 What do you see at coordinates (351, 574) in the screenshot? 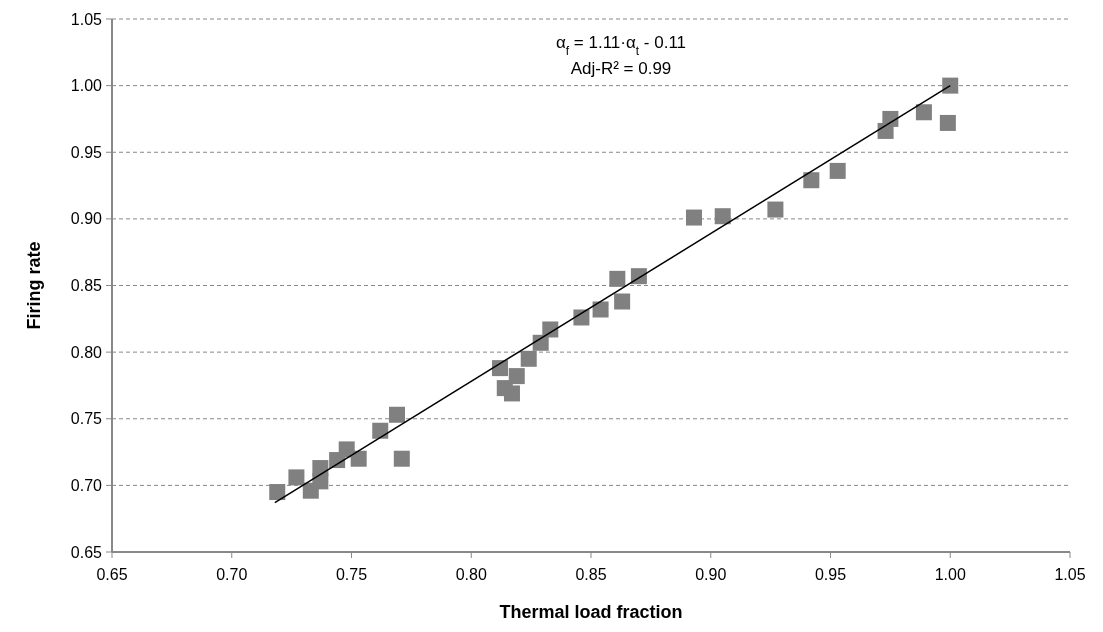
I see `x-tick-label: 0.75` at bounding box center [351, 574].